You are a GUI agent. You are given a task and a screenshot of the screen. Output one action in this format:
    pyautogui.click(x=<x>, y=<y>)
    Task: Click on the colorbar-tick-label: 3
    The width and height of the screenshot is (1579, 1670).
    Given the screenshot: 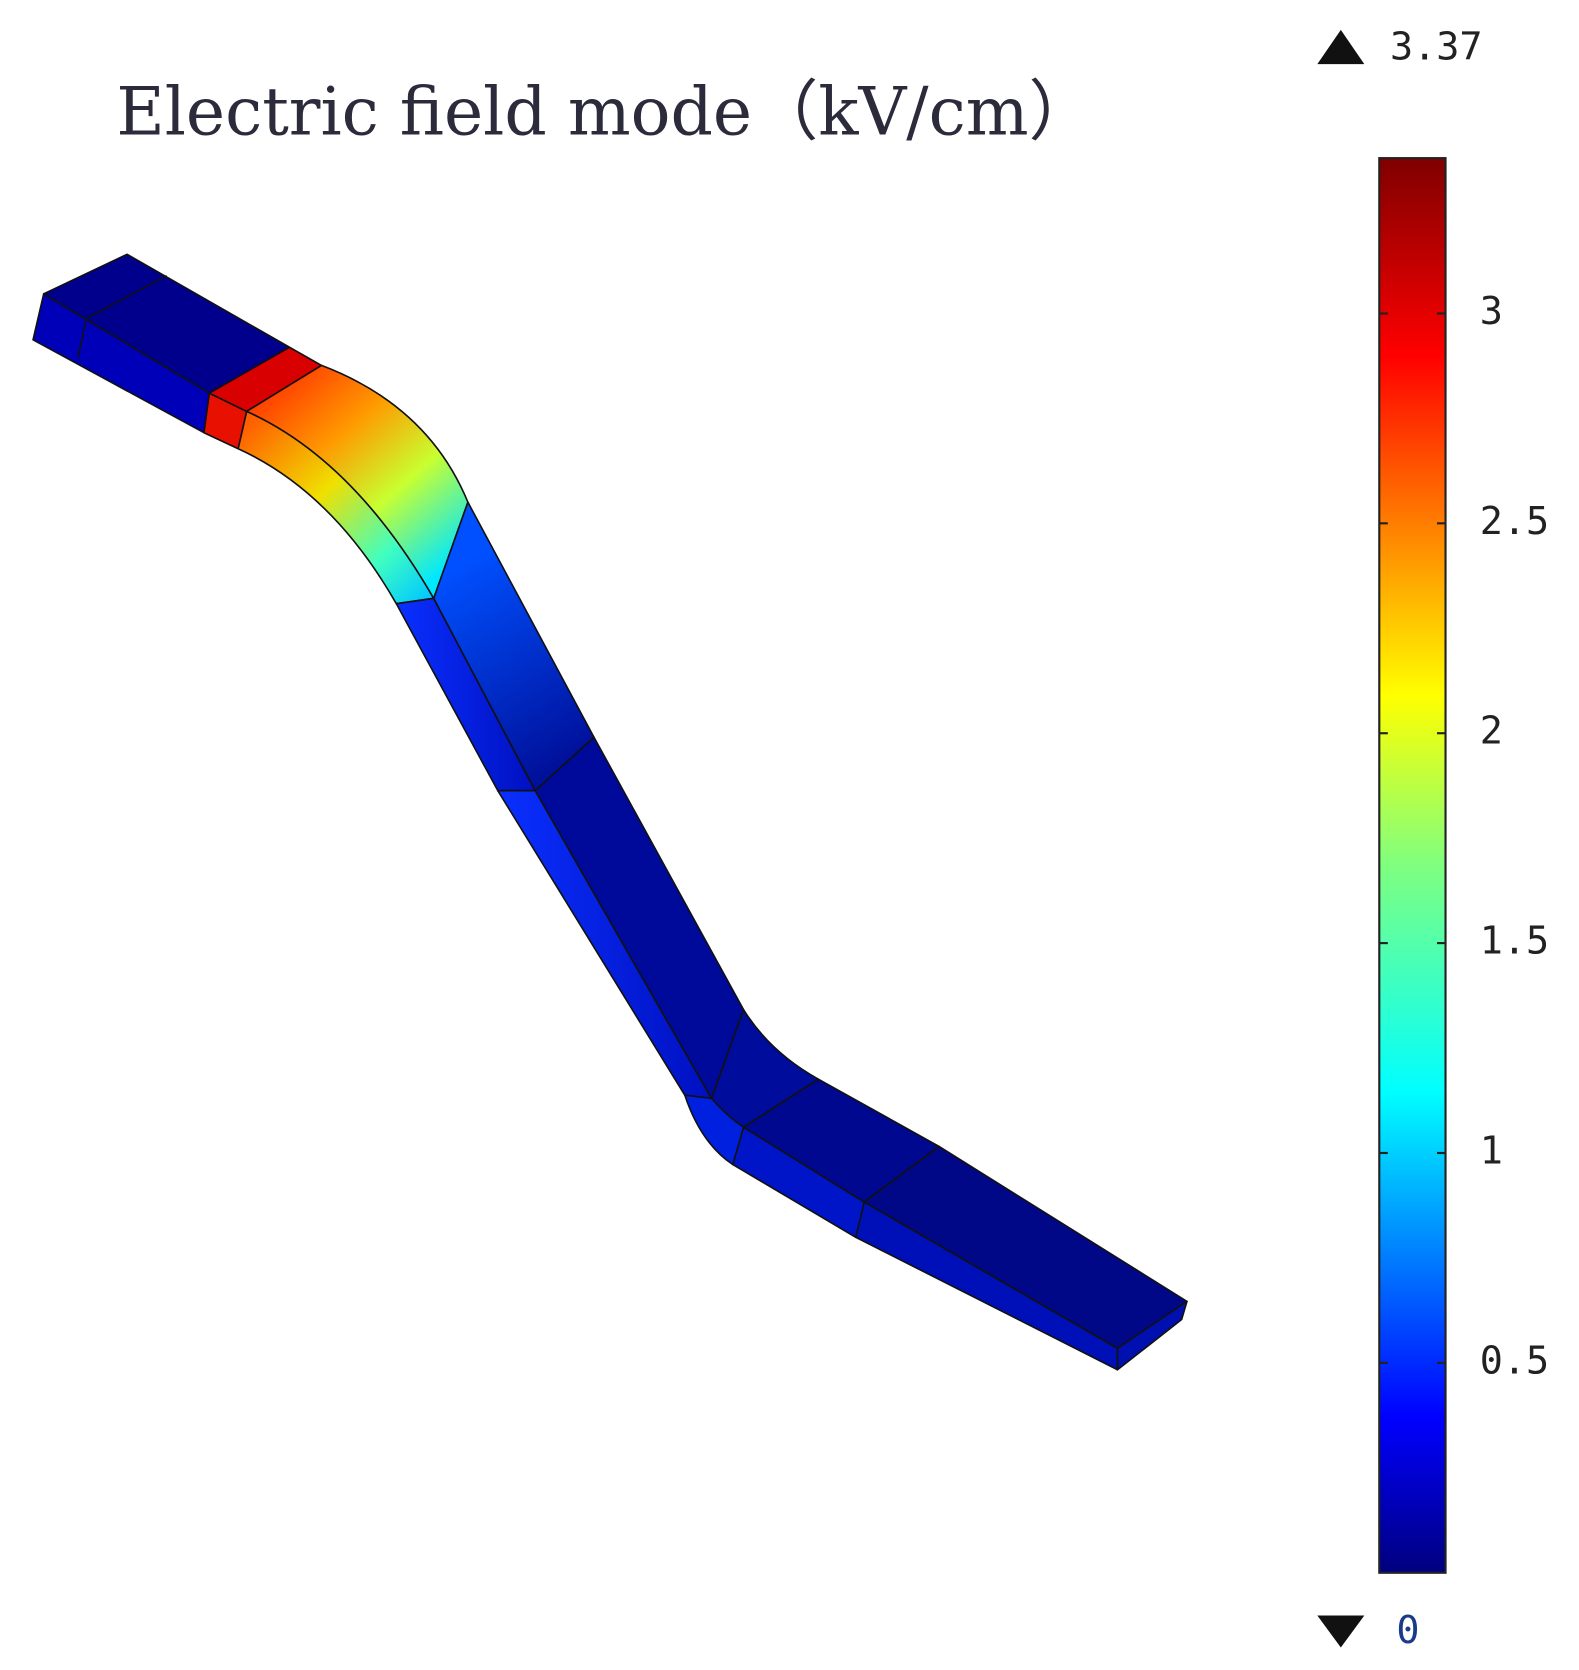 What is the action you would take?
    pyautogui.click(x=1491, y=311)
    